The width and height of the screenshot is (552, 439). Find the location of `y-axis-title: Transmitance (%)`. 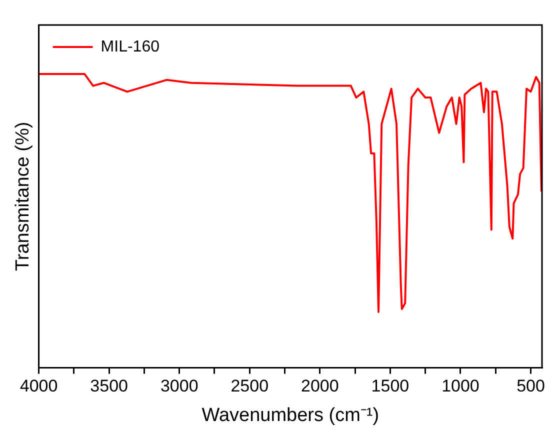

y-axis-title: Transmitance (%) is located at coordinates (23, 197).